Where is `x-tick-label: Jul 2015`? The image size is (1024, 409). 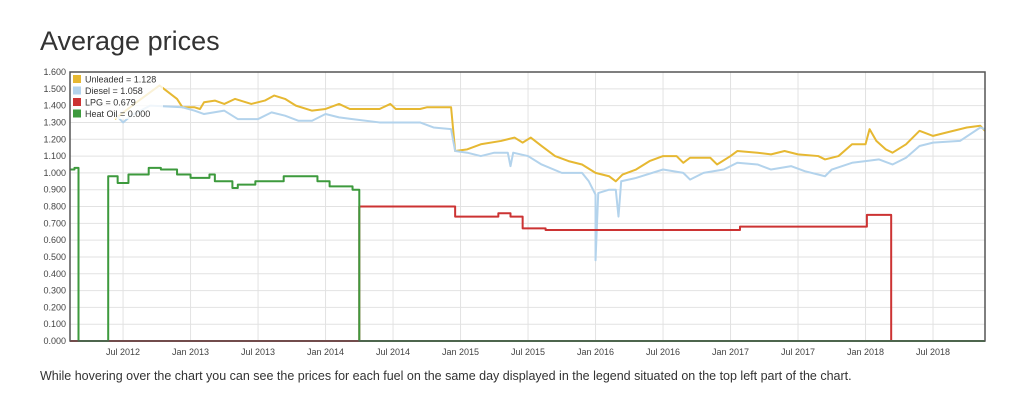
x-tick-label: Jul 2015 is located at coordinates (528, 352).